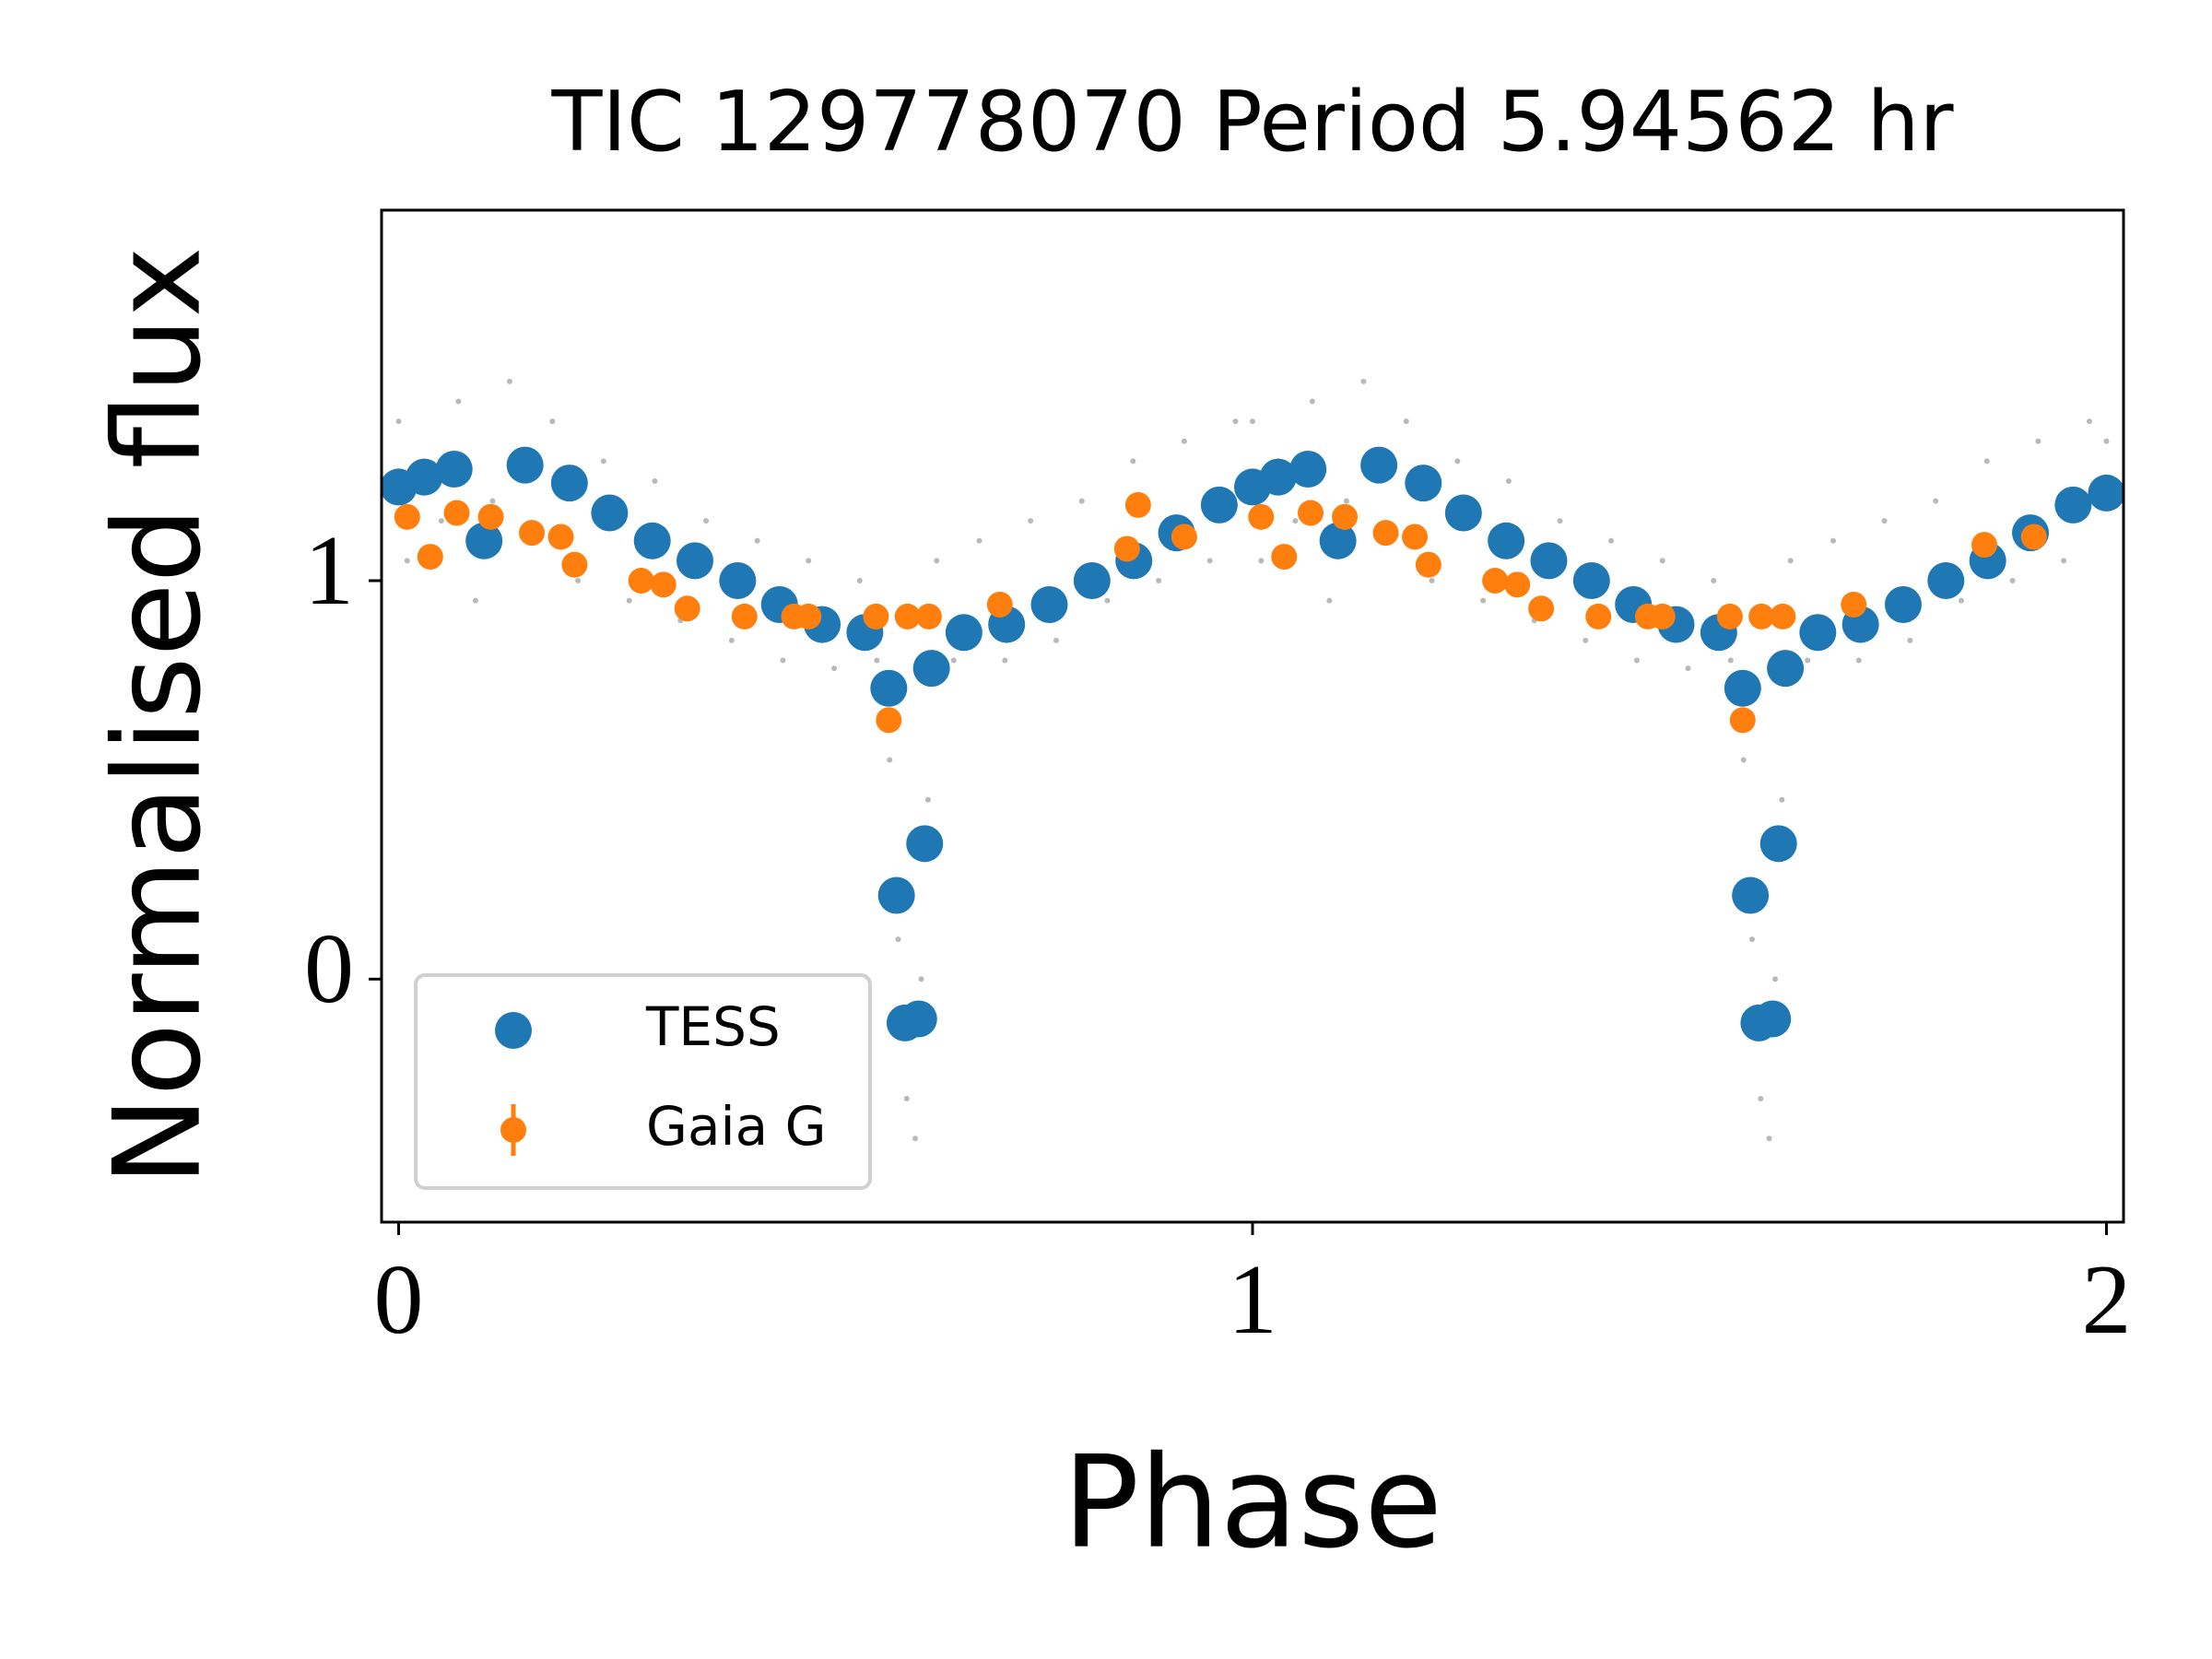 The width and height of the screenshot is (2212, 1659). What do you see at coordinates (329, 969) in the screenshot?
I see `y-tick-label: 0` at bounding box center [329, 969].